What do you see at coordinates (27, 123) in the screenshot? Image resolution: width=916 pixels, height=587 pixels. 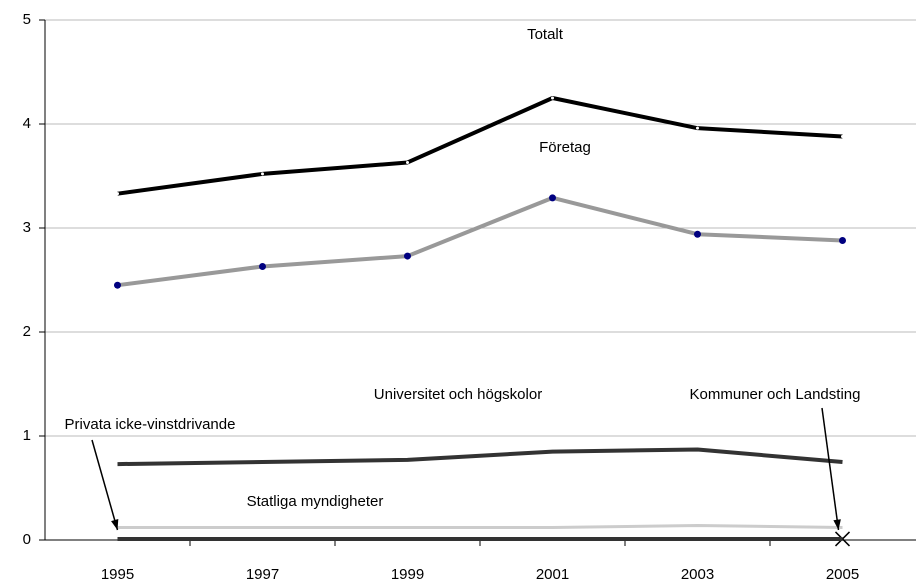 I see `y-tick-label: 4` at bounding box center [27, 123].